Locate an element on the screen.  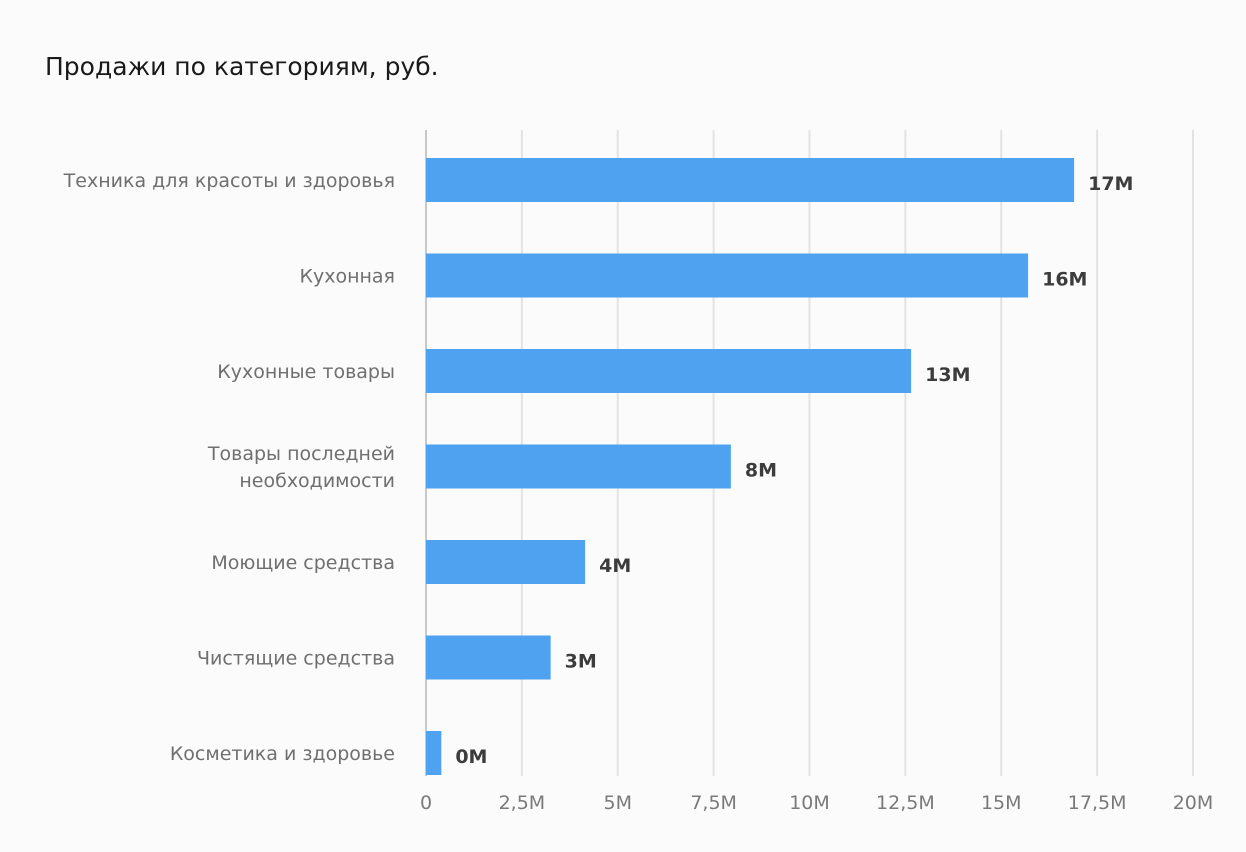
category-label: Техника для красоты и здоровья is located at coordinates (229, 181).